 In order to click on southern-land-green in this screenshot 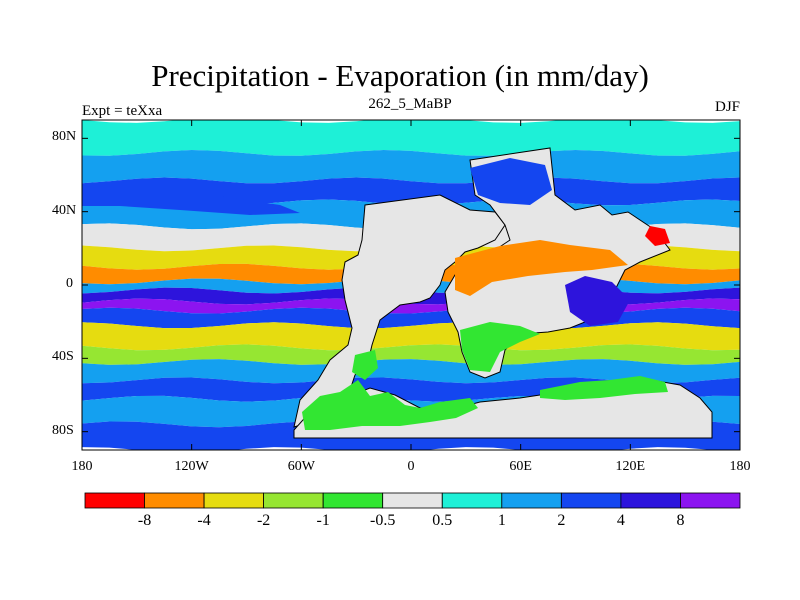, I will do `click(390, 405)`.